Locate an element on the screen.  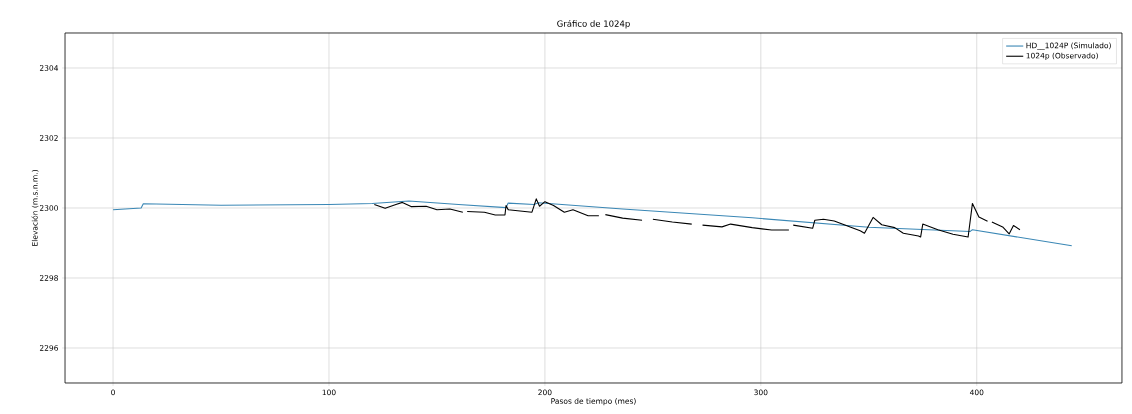
chart-title: Gráfico de 1024p is located at coordinates (593, 24).